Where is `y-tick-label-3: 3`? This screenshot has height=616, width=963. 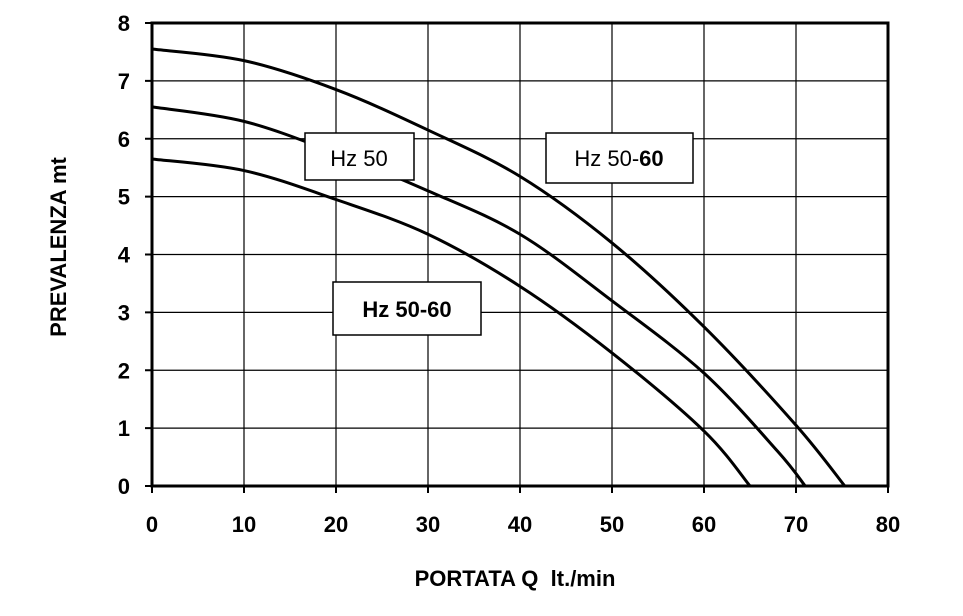 y-tick-label-3: 3 is located at coordinates (124, 312).